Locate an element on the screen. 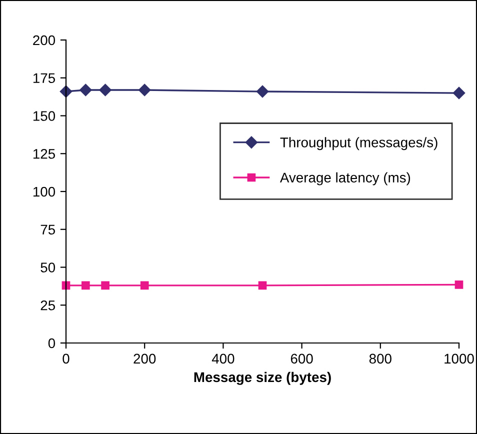  legend-label: Average latency (ms) is located at coordinates (345, 179).